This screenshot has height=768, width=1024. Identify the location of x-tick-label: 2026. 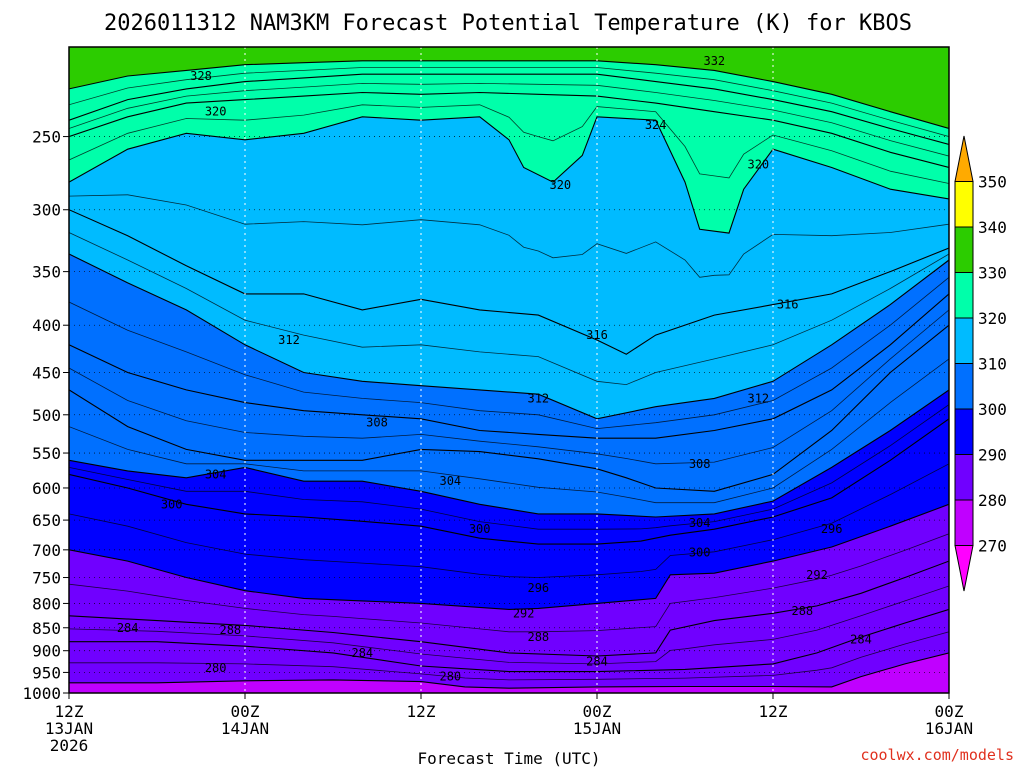
(69, 745).